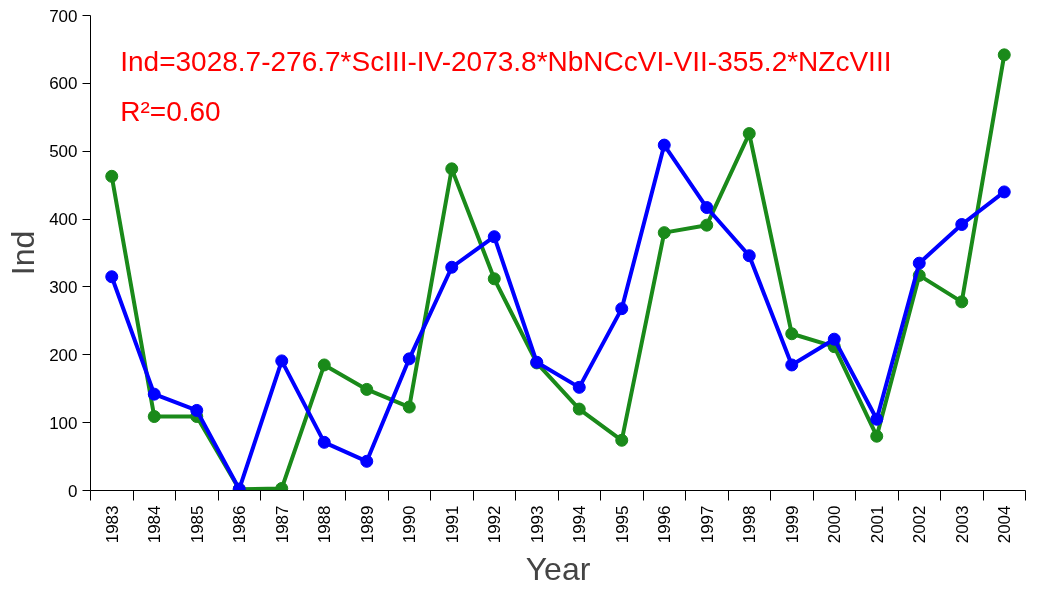 The image size is (1048, 596). I want to click on x-tick-label: 1988, so click(325, 524).